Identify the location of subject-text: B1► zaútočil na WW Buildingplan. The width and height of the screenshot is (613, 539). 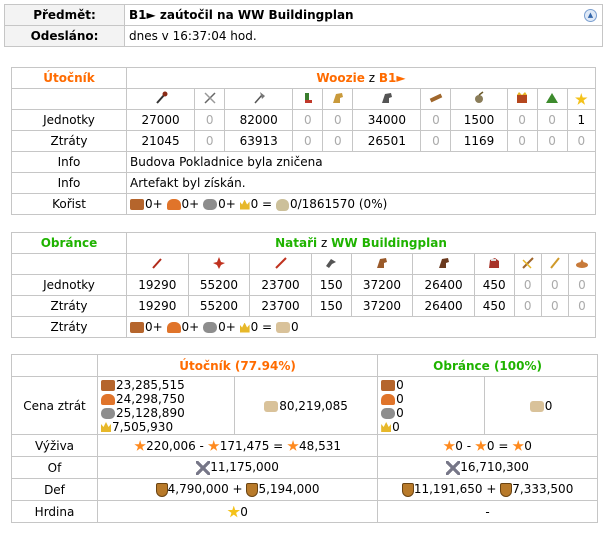
(241, 15).